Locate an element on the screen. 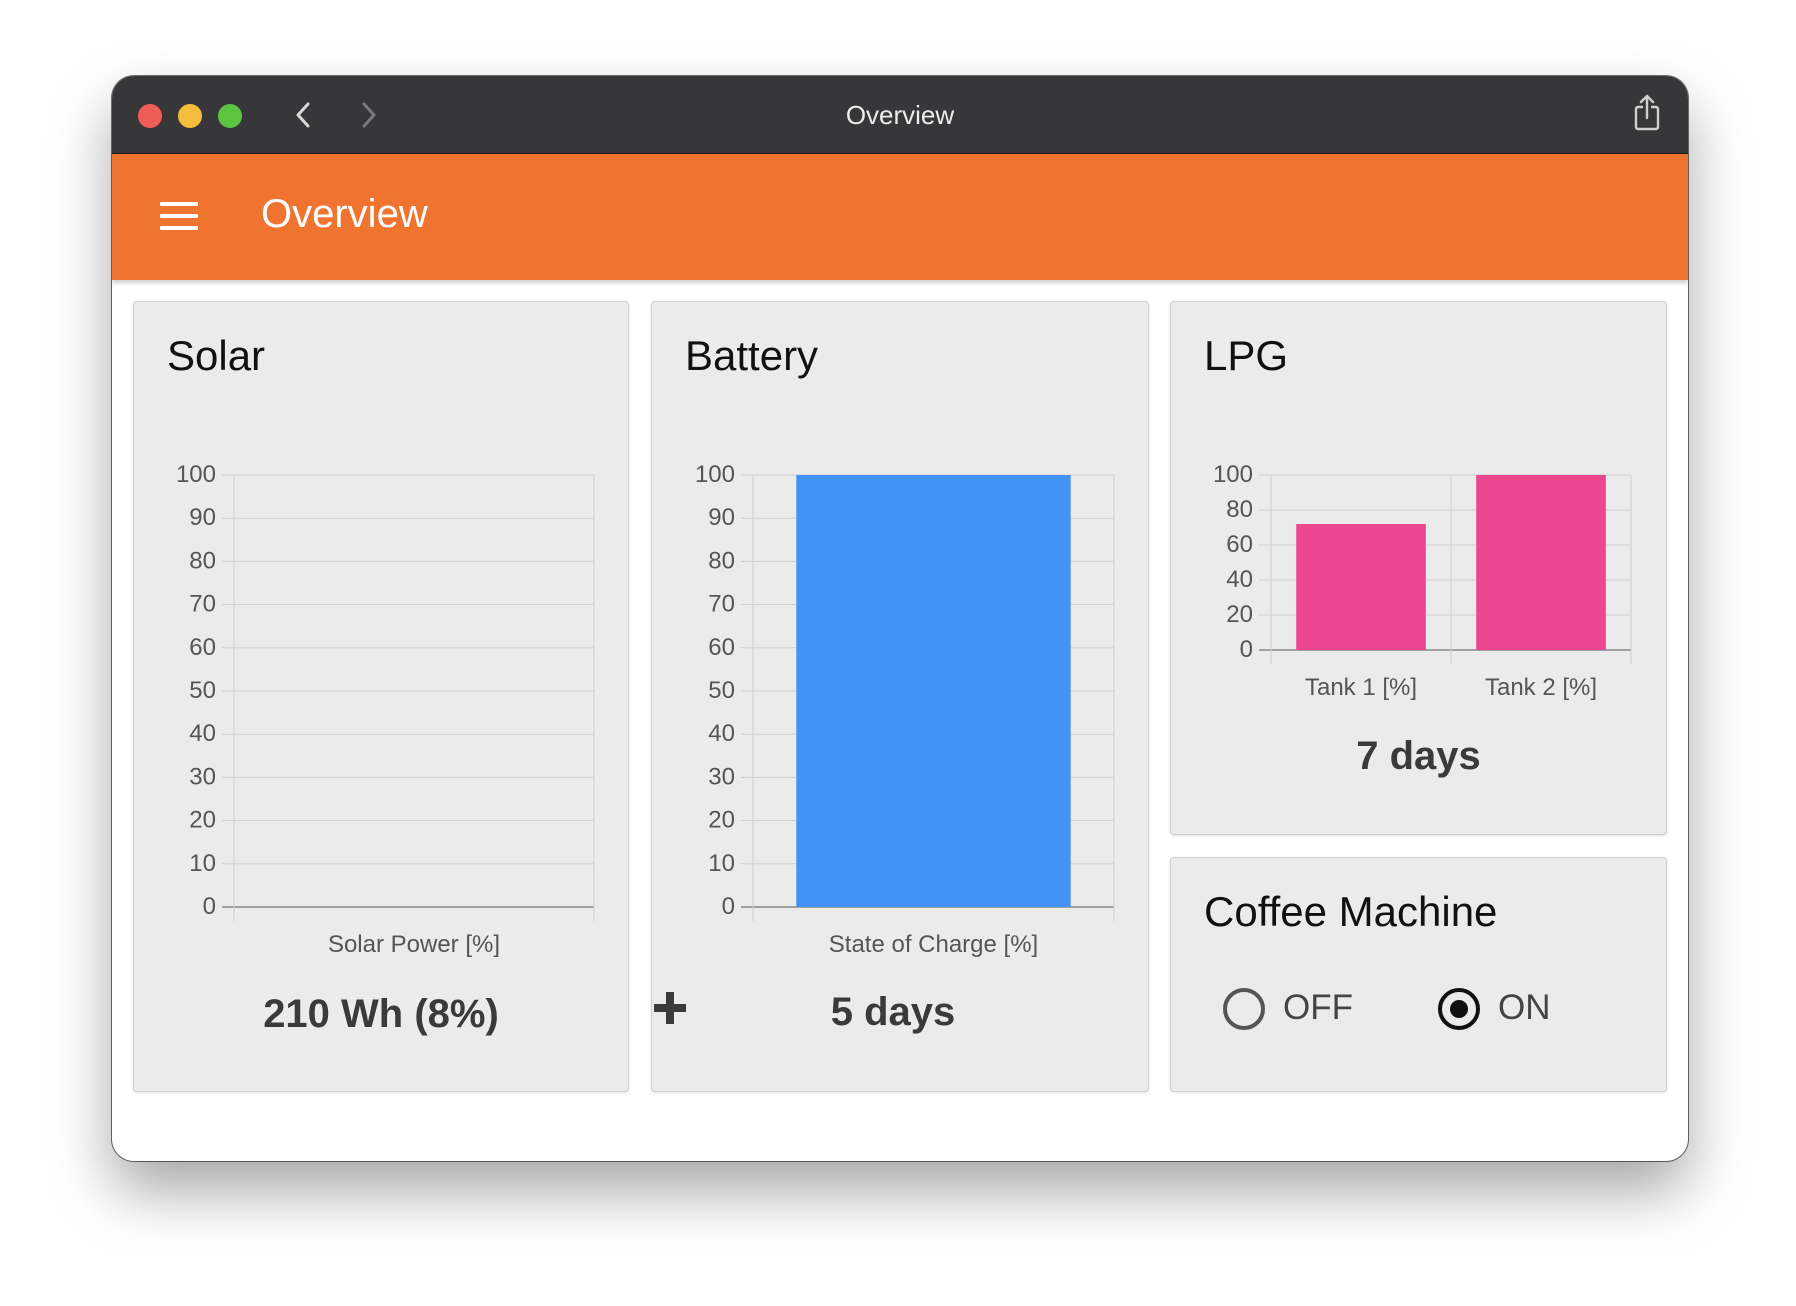 The height and width of the screenshot is (1306, 1796). battery-title: Battery is located at coordinates (752, 355).